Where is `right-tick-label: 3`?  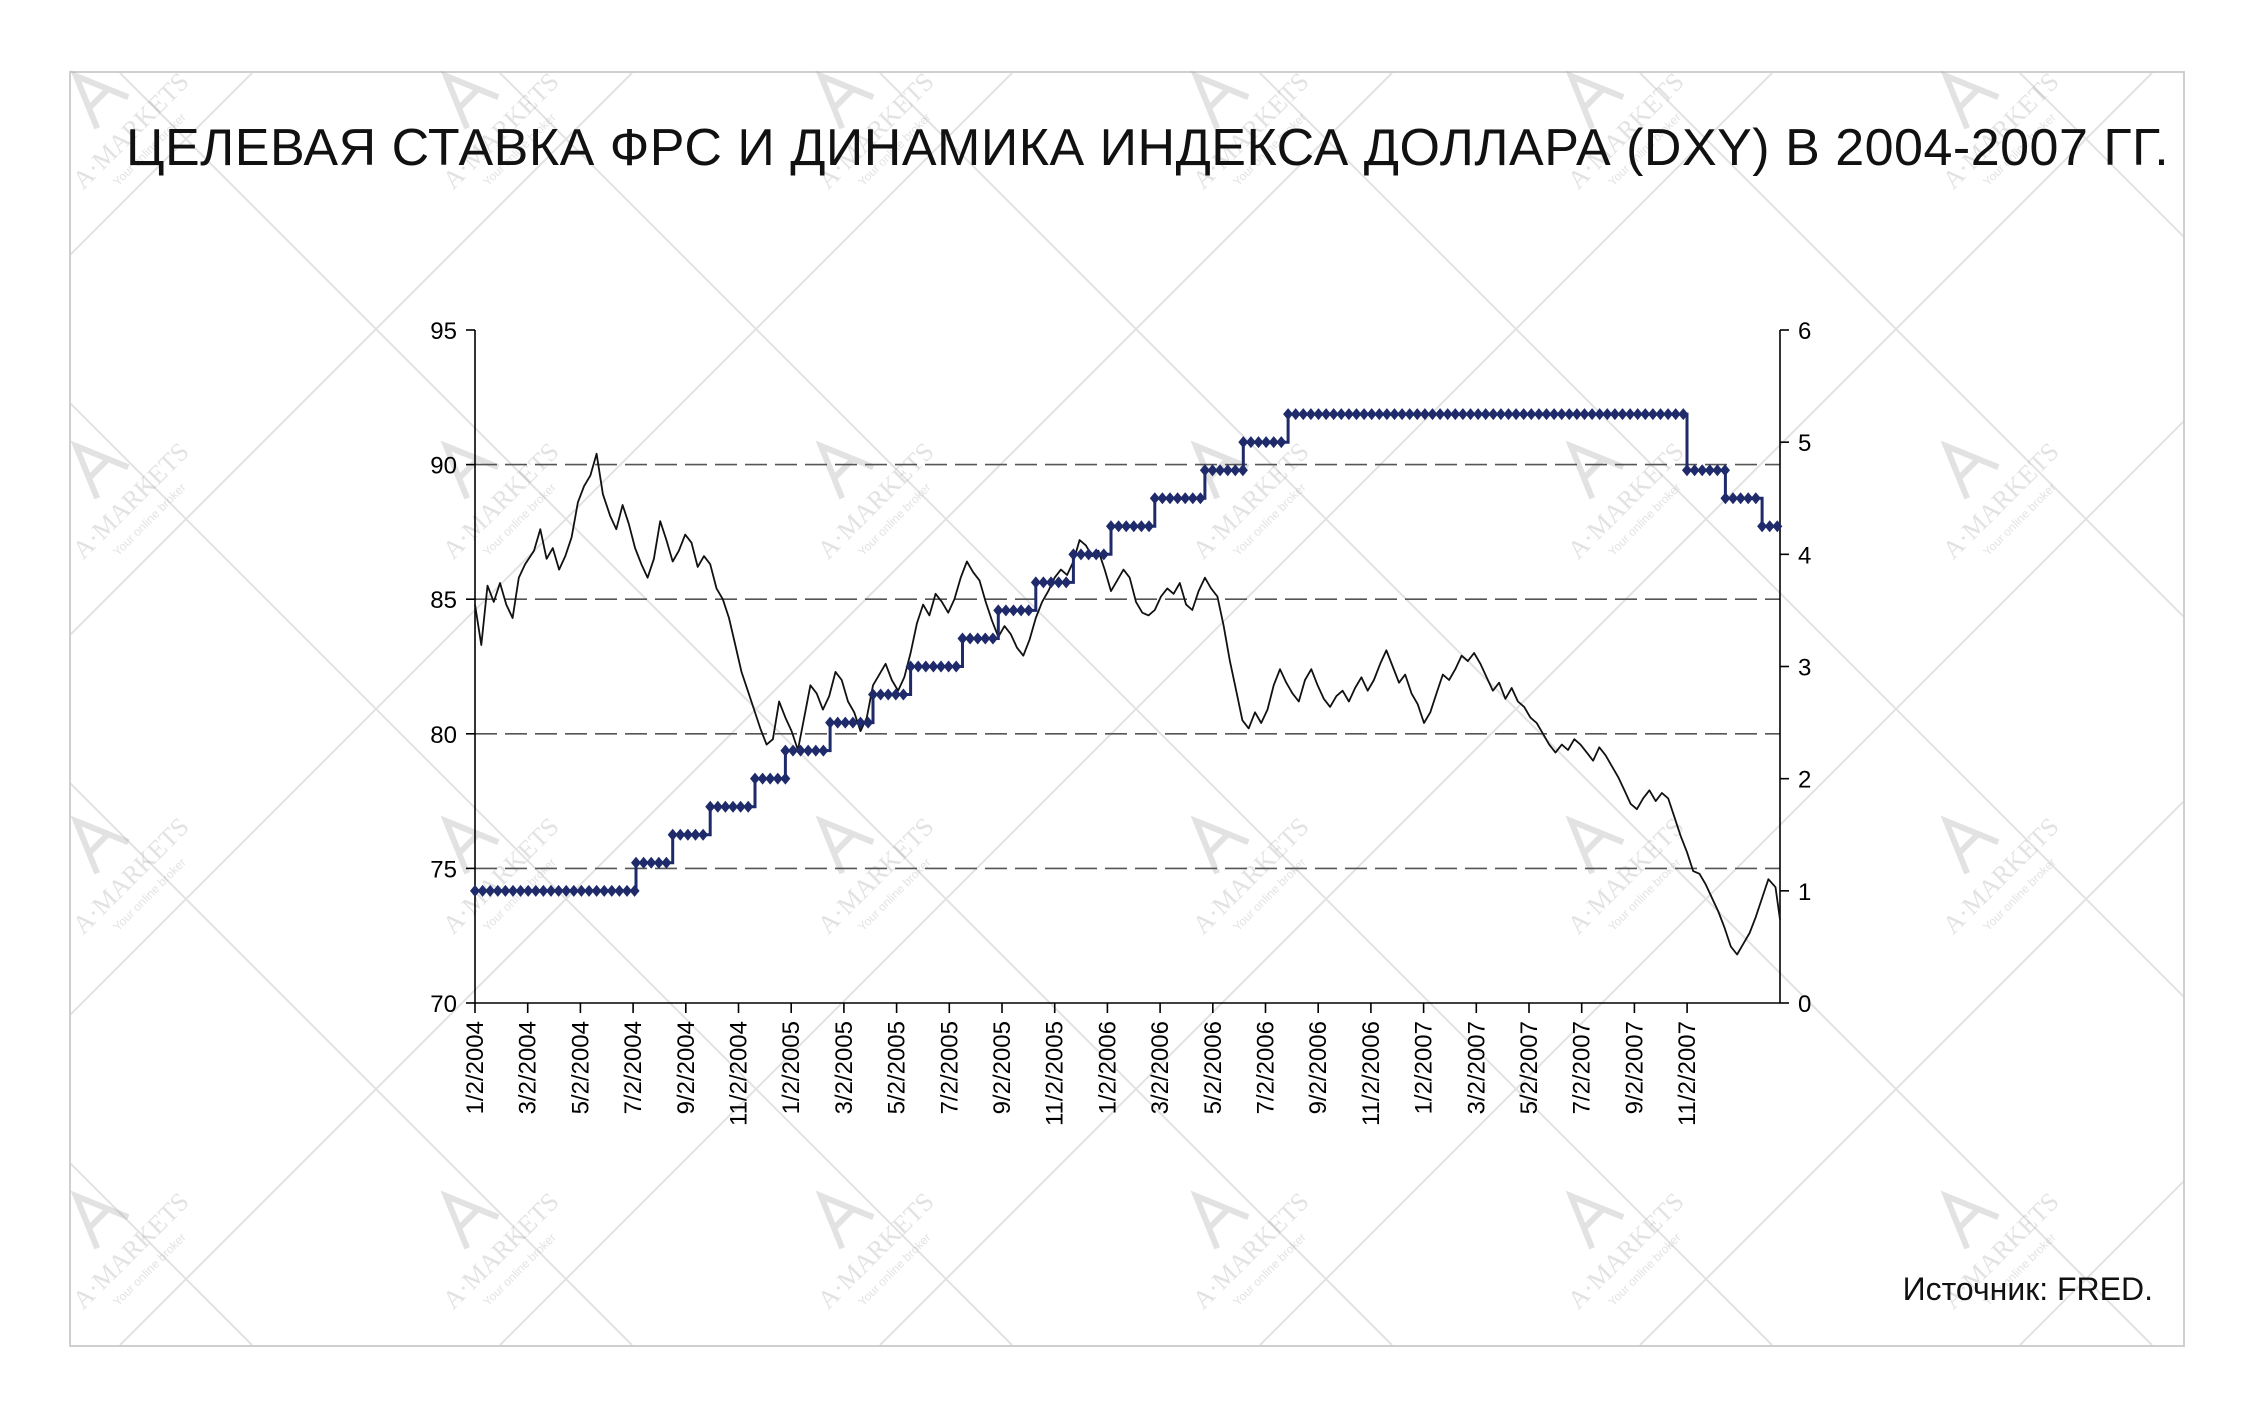 right-tick-label: 3 is located at coordinates (1804, 668).